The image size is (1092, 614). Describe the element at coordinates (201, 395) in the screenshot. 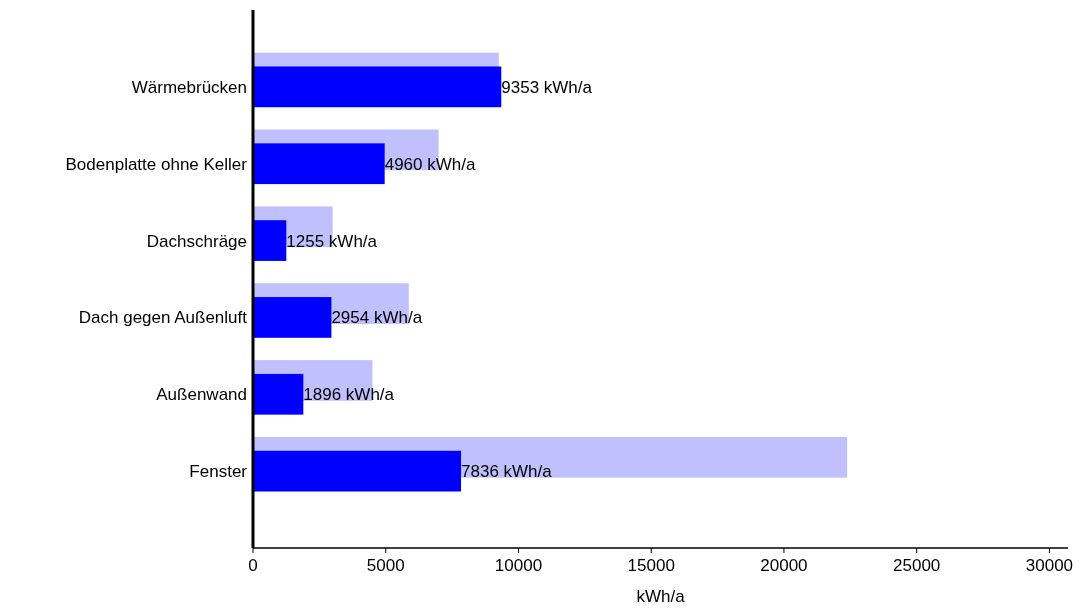

I see `y-tick-label: Außenwand` at that location.